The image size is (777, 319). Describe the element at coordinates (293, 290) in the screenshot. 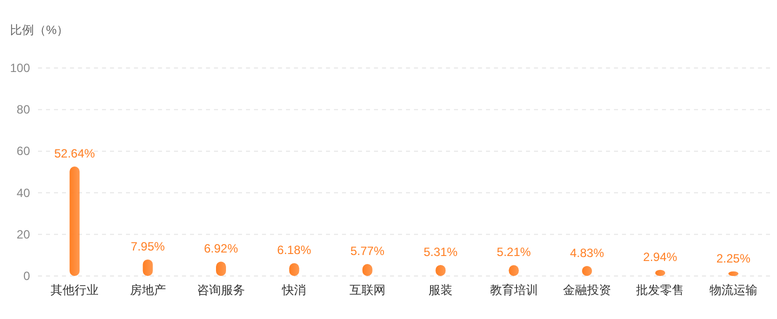

I see `x-tick-label: 快消` at that location.